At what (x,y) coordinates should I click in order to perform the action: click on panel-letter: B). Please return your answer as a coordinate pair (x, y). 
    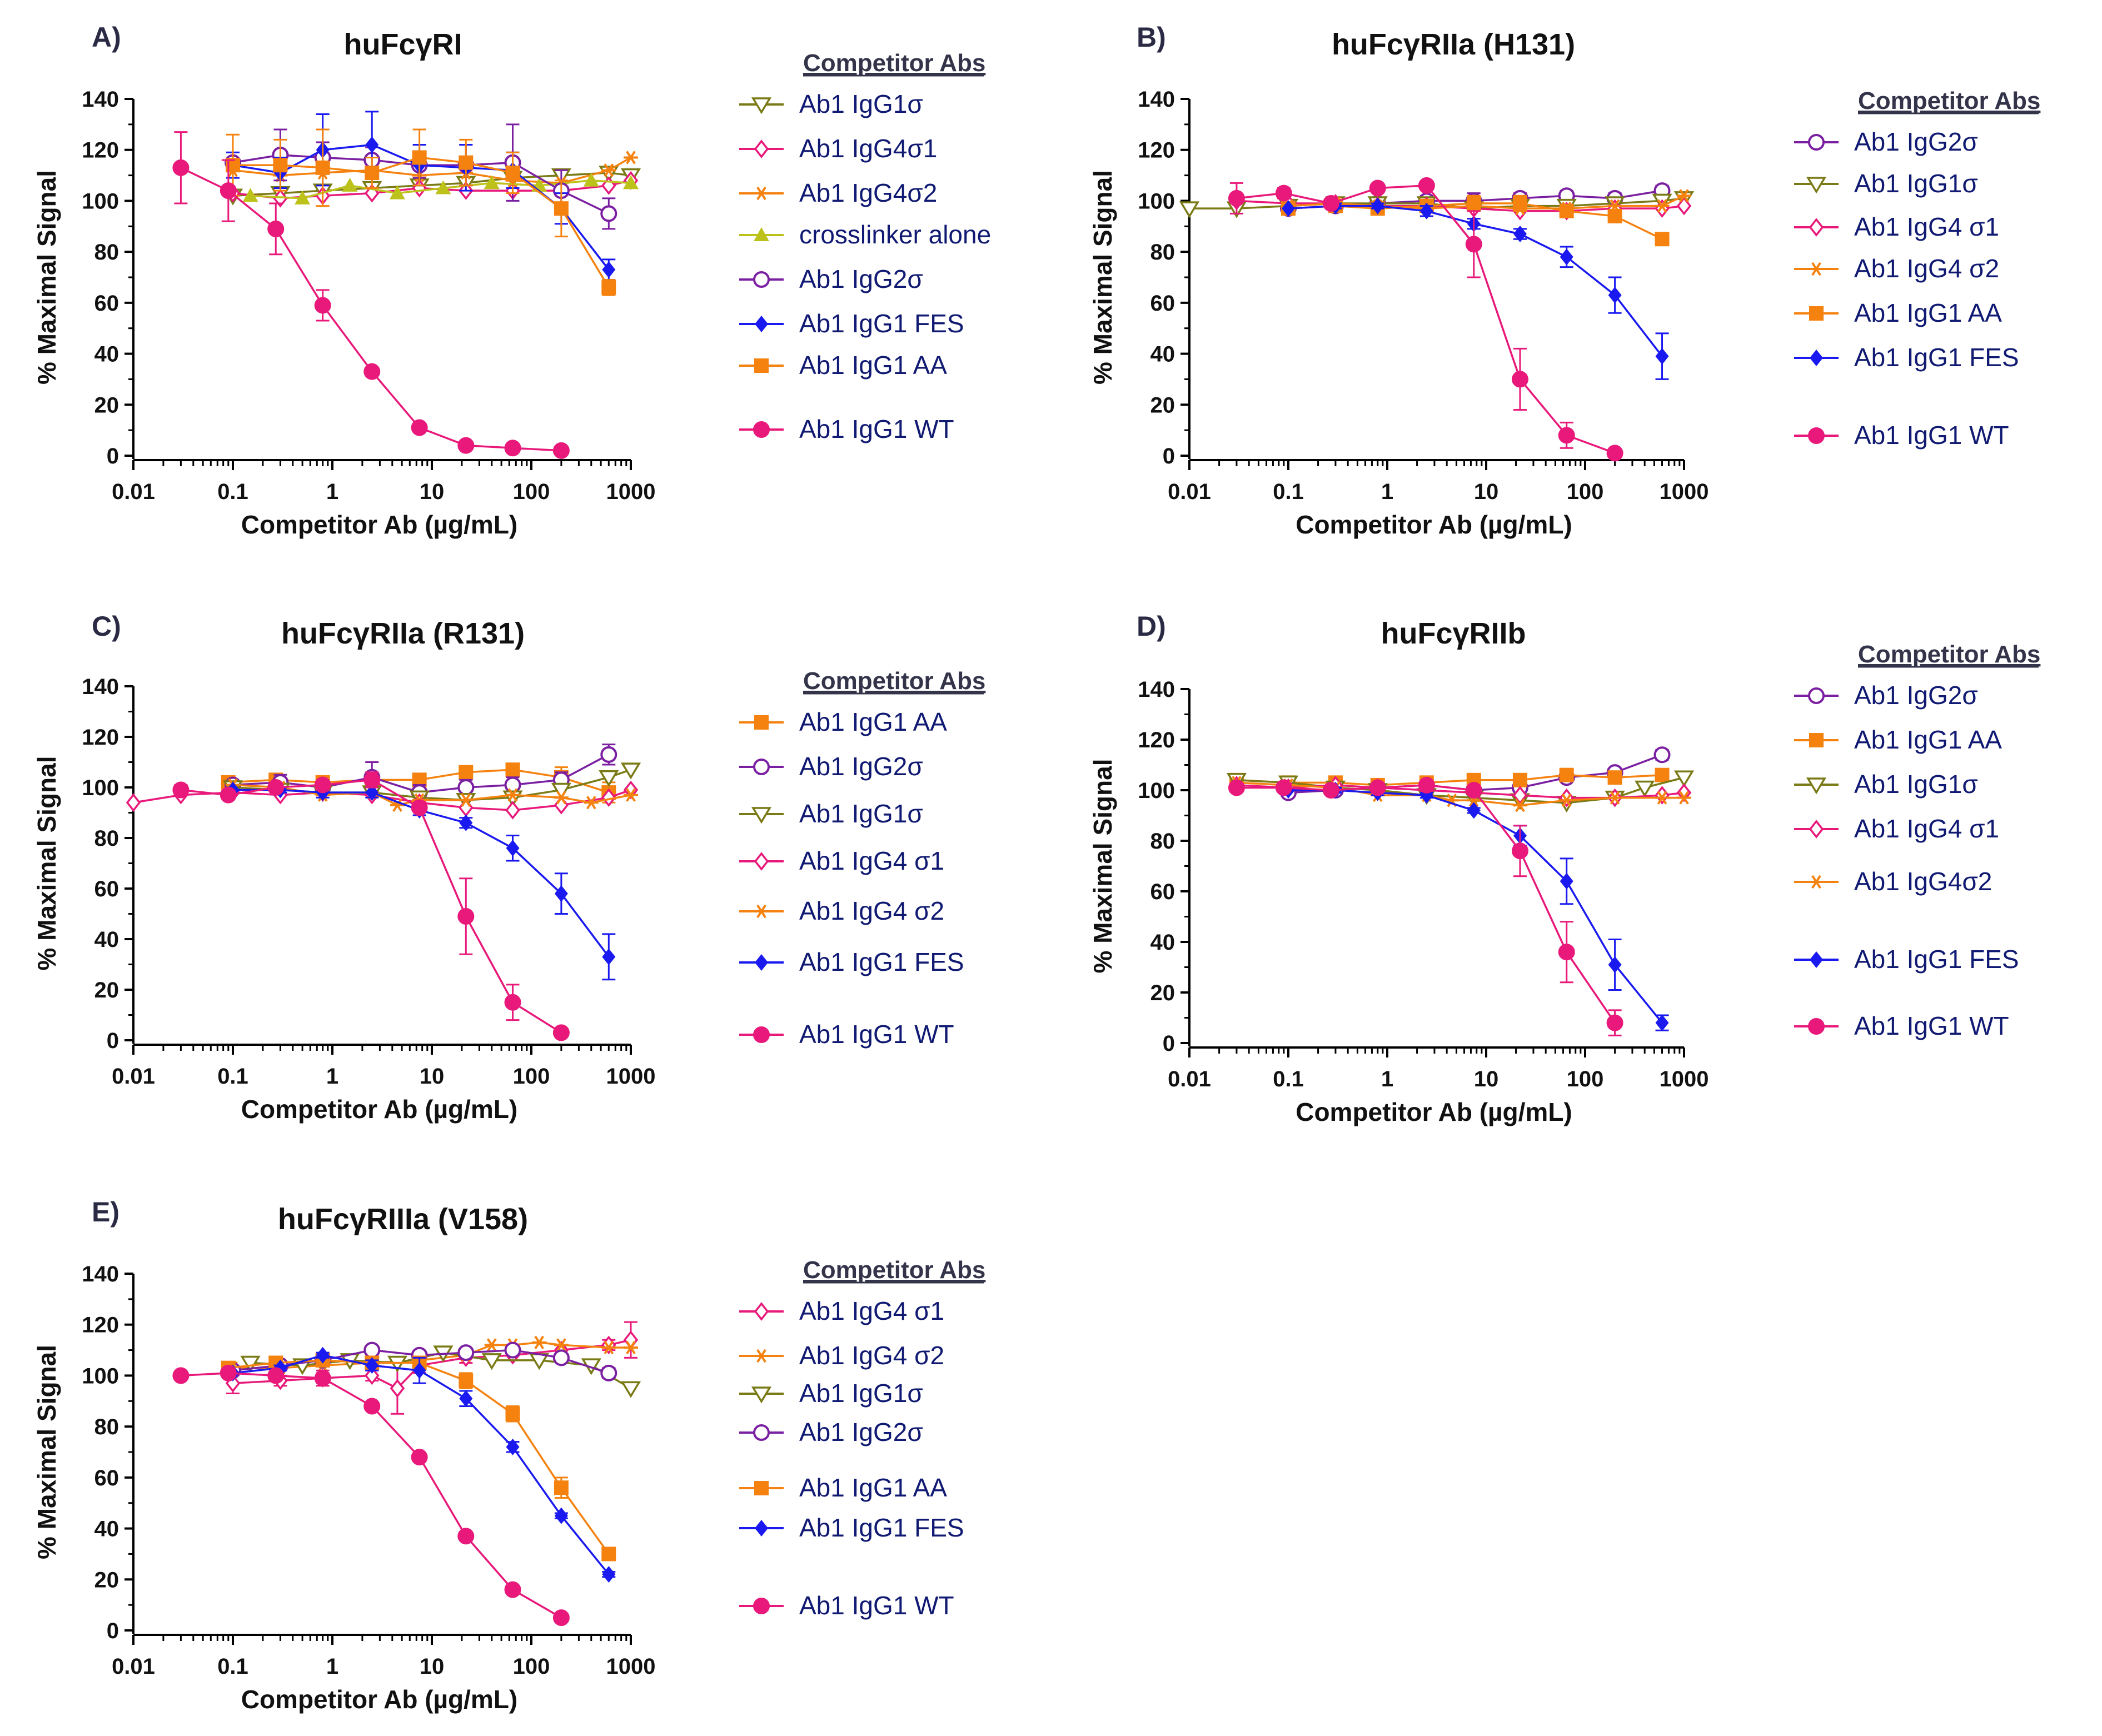
    Looking at the image, I should click on (1151, 37).